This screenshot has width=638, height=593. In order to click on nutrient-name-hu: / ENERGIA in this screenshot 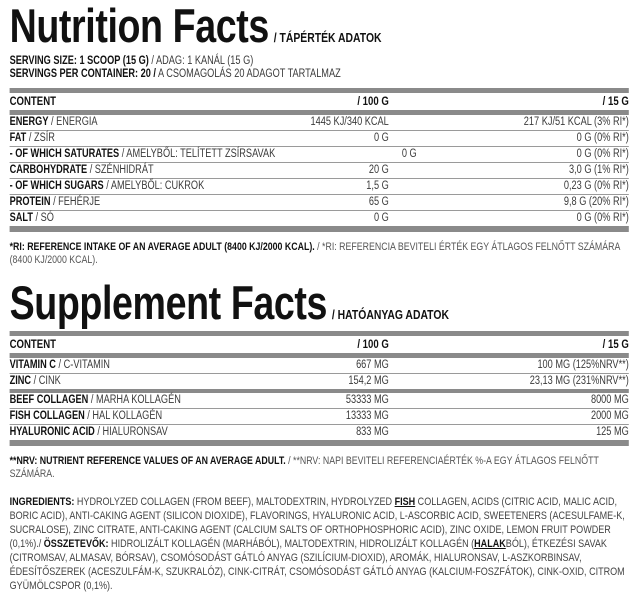, I will do `click(74, 122)`.